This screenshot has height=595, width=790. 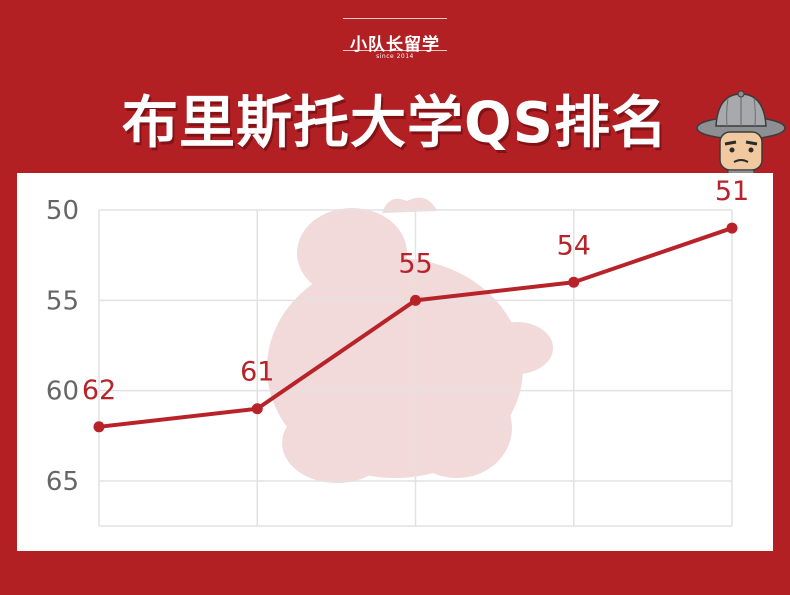 I want to click on y-tick-label: 60, so click(x=62, y=392).